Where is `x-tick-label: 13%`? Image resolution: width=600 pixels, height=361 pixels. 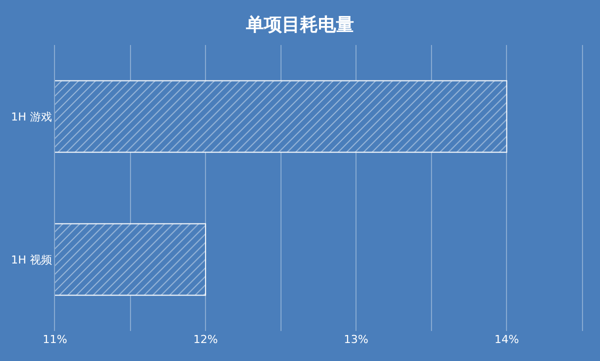 x-tick-label: 13% is located at coordinates (356, 339).